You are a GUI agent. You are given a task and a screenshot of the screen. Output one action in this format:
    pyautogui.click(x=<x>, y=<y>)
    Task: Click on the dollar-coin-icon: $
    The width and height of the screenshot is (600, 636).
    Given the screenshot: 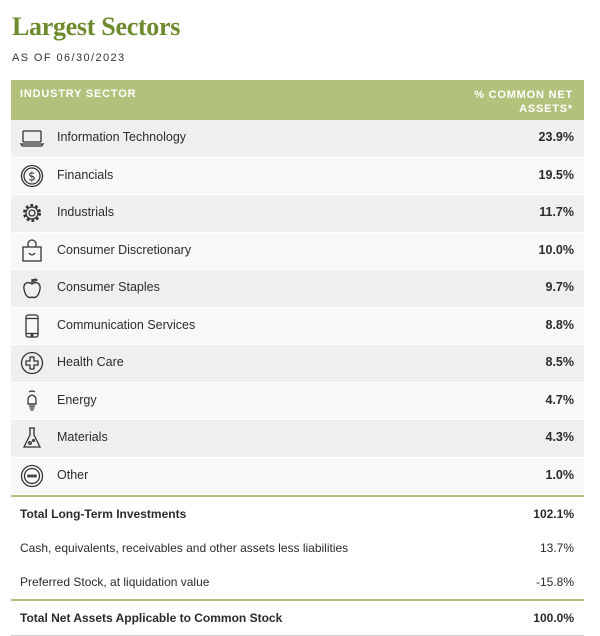 What is the action you would take?
    pyautogui.click(x=32, y=176)
    